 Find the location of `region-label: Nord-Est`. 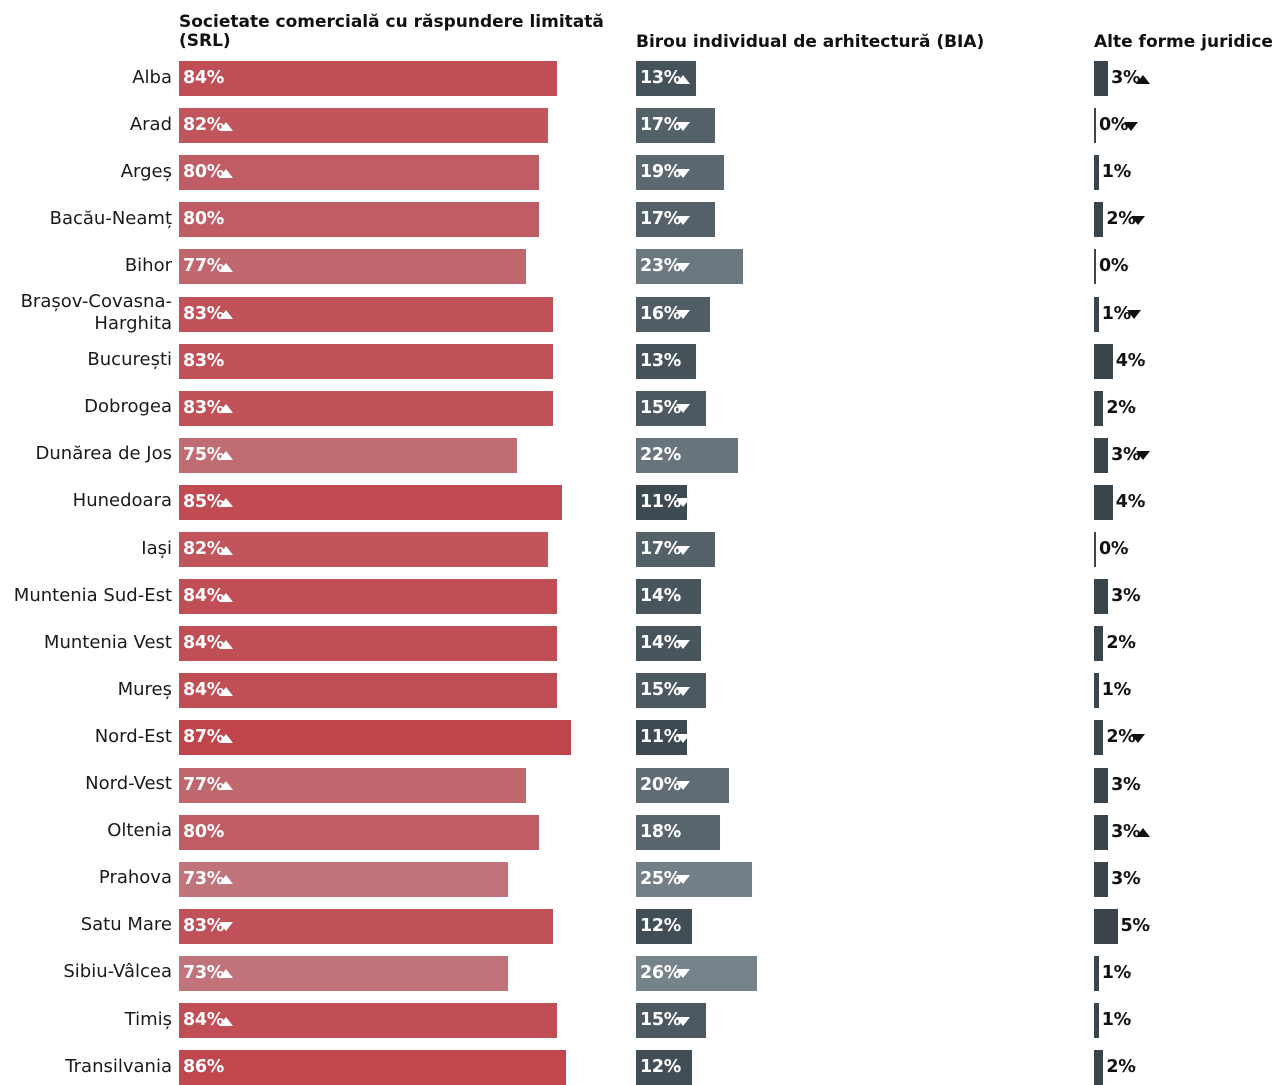

region-label: Nord-Est is located at coordinates (133, 736).